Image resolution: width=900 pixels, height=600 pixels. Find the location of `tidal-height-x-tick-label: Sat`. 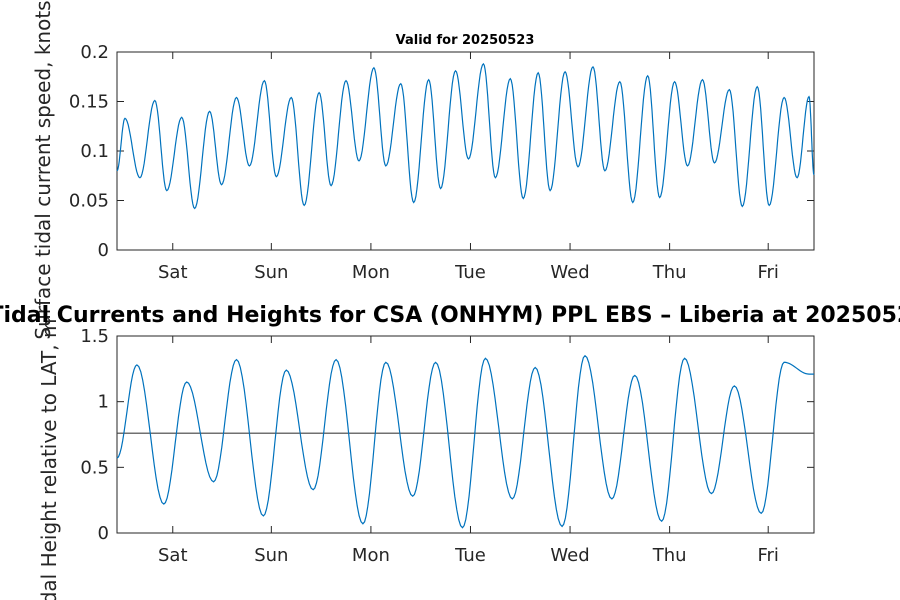

tidal-height-x-tick-label: Sat is located at coordinates (173, 555).